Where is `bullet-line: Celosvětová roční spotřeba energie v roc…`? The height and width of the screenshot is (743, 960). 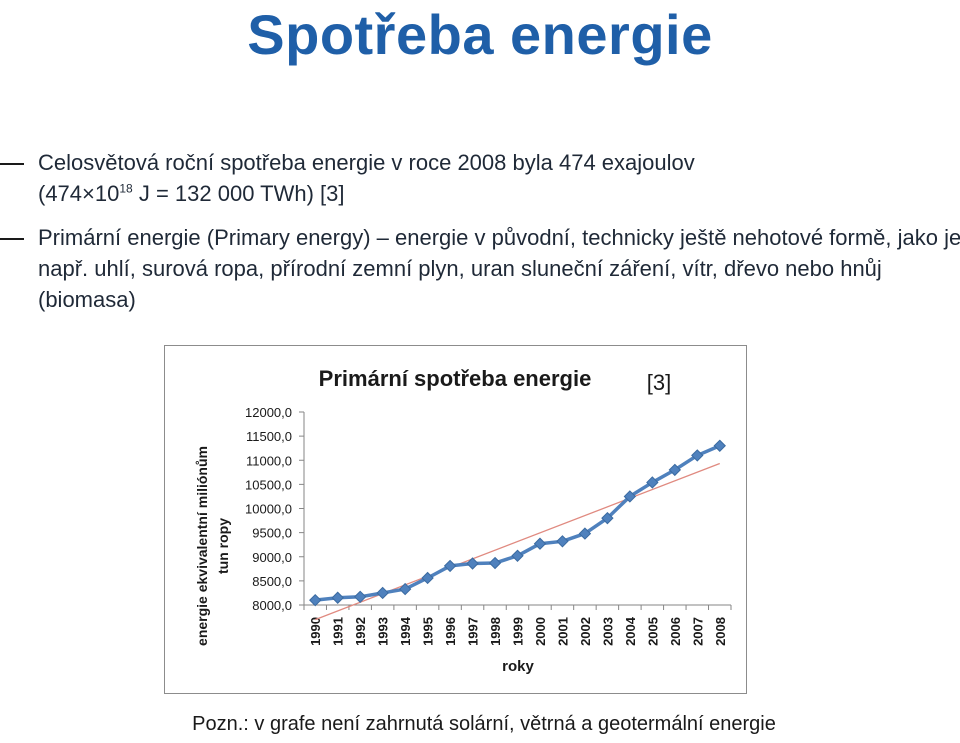 bullet-line: Celosvětová roční spotřeba energie v roc… is located at coordinates (366, 162).